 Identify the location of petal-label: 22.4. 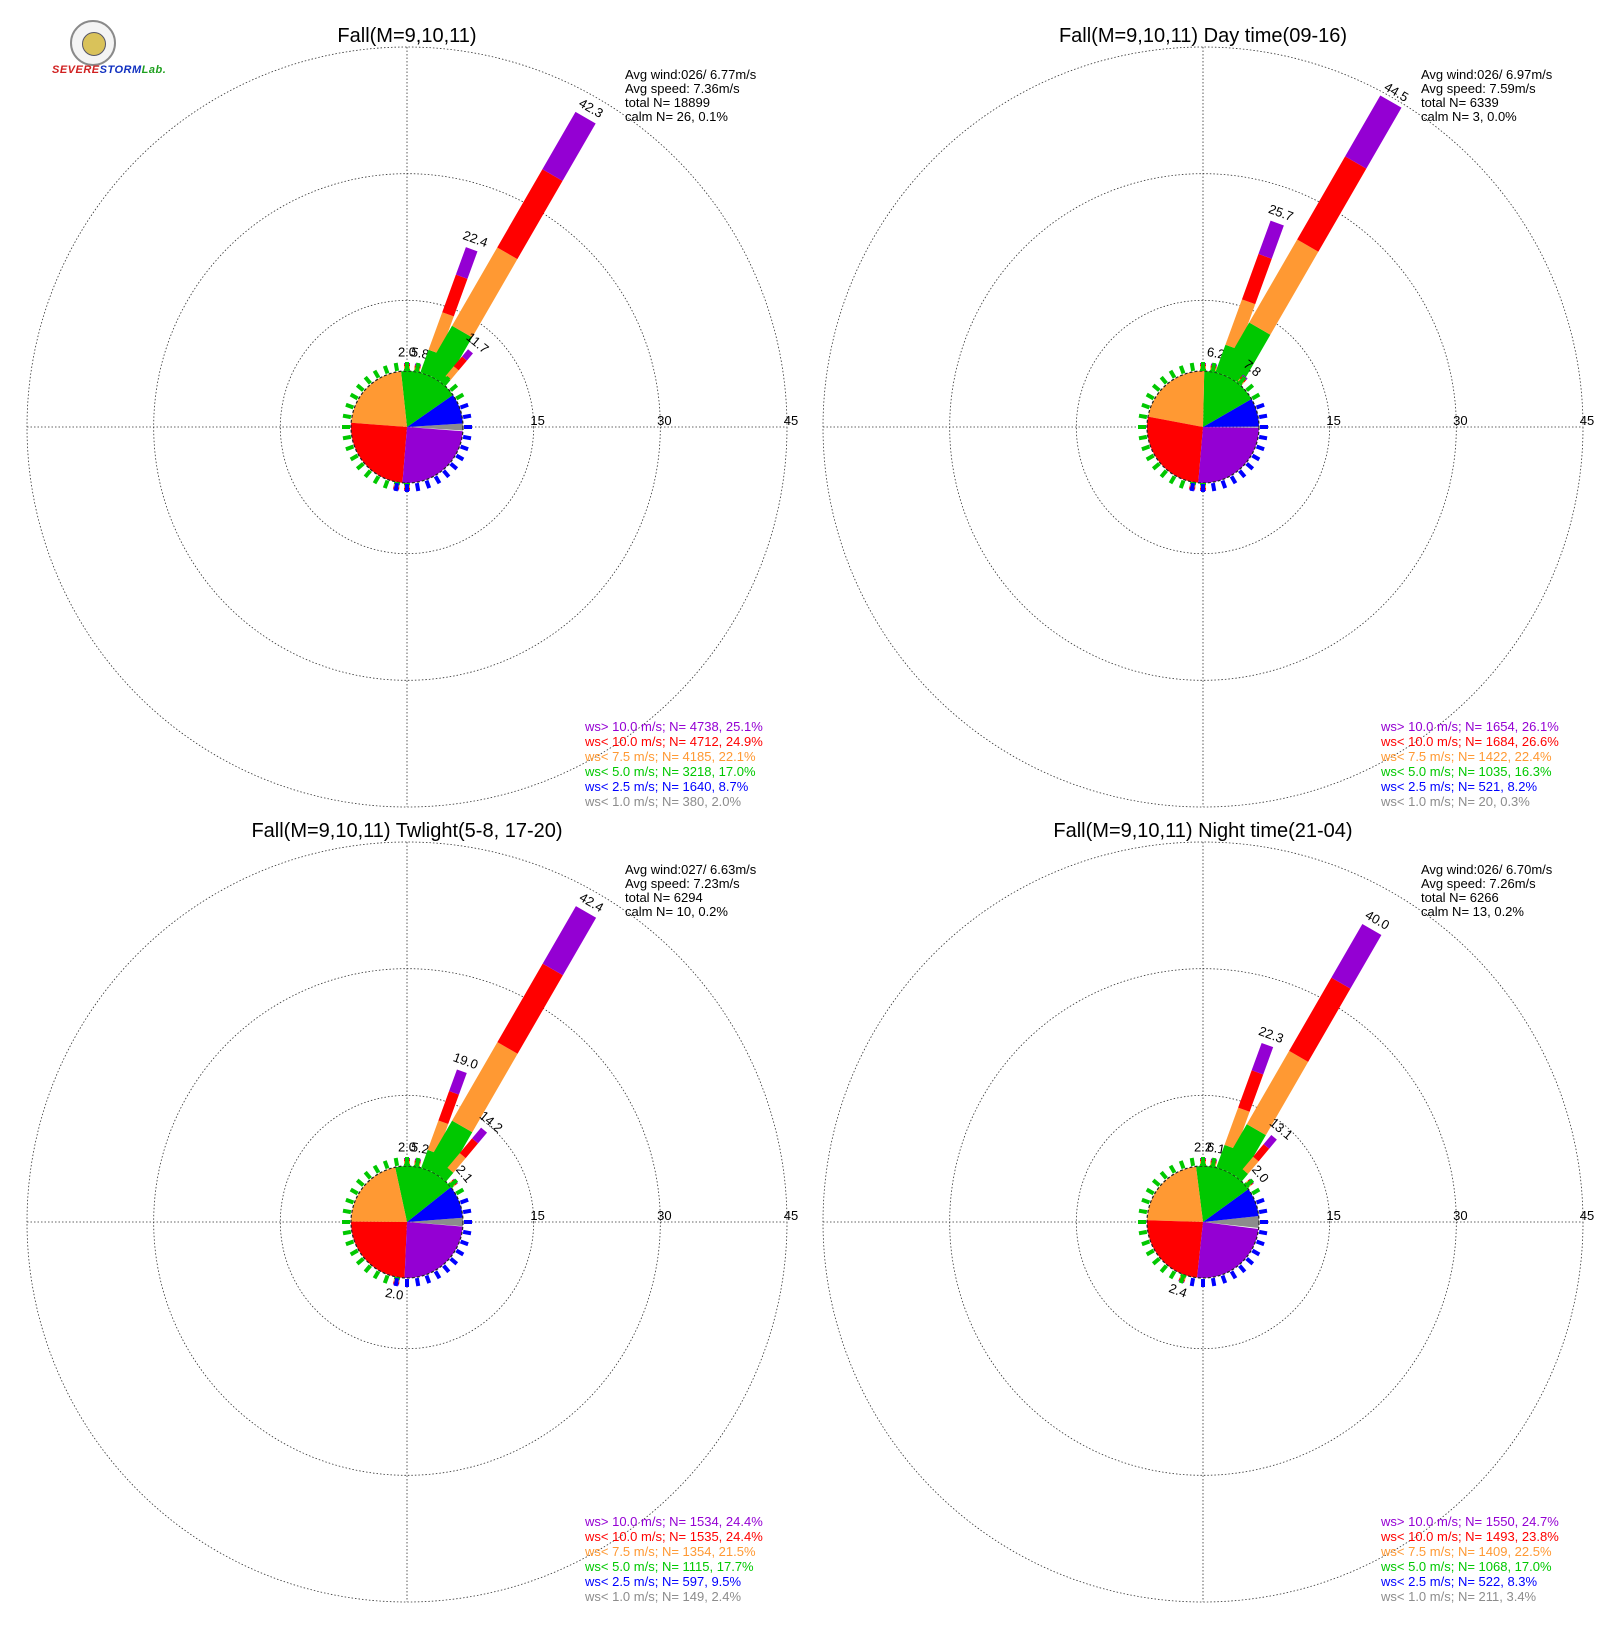
(475, 238).